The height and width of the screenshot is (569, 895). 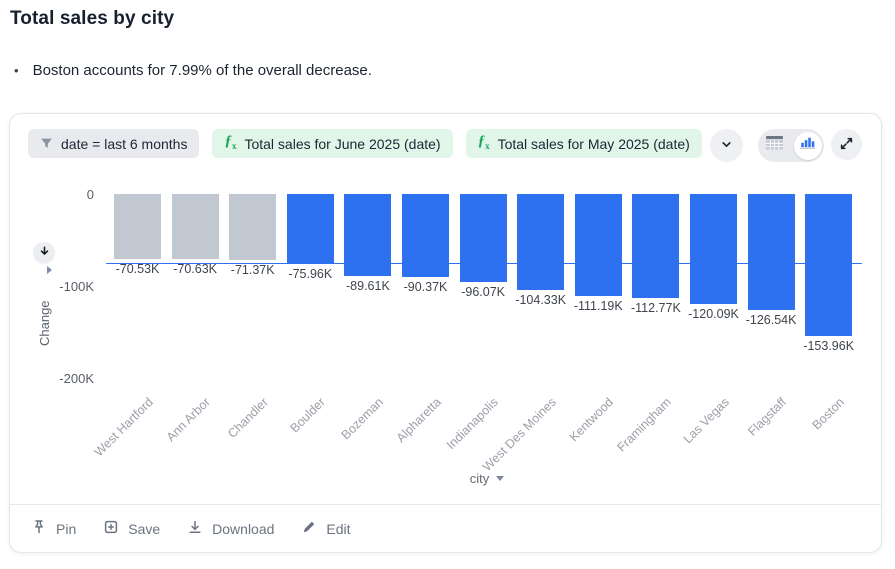 I want to click on sort-direction-button, so click(x=44, y=253).